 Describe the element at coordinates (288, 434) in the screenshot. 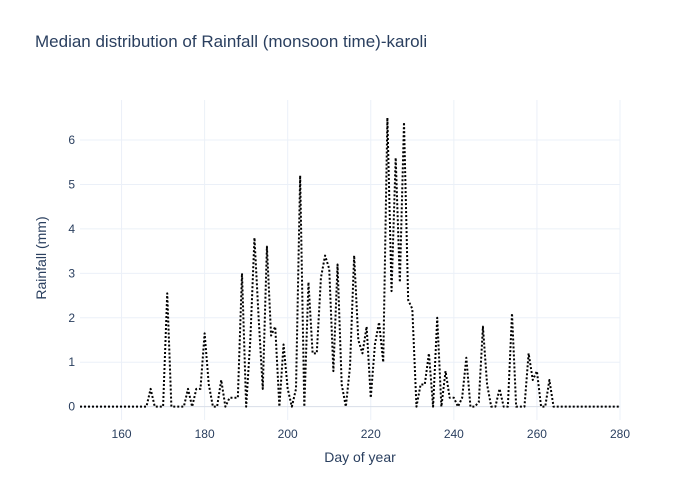

I see `x-tick-label: 200` at that location.